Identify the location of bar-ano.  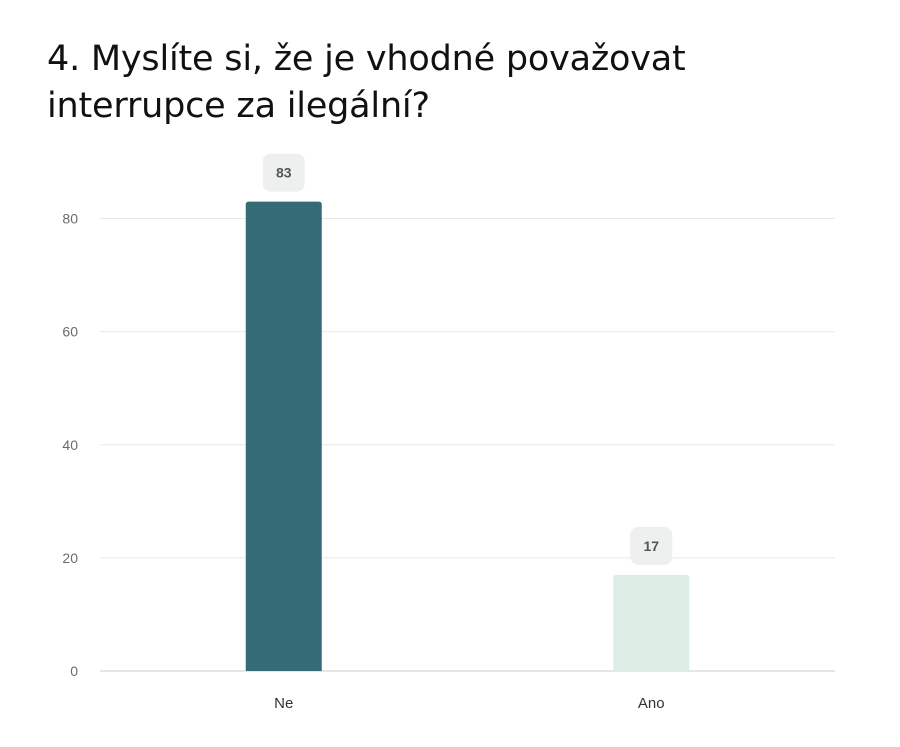
(651, 622).